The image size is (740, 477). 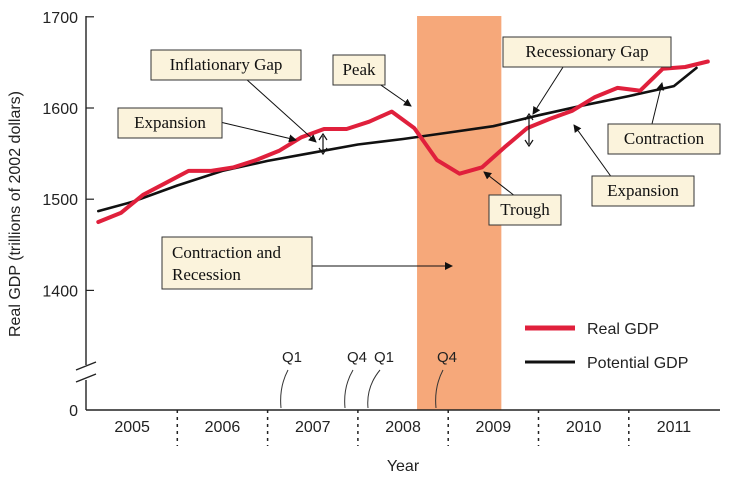 I want to click on contraction-label: Contraction, so click(x=664, y=139).